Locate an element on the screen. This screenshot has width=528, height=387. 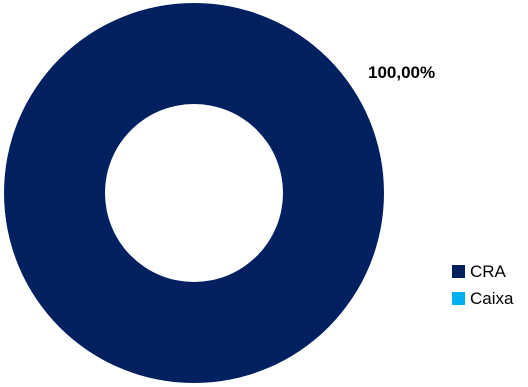
legend-swatch-caixa is located at coordinates (458, 298).